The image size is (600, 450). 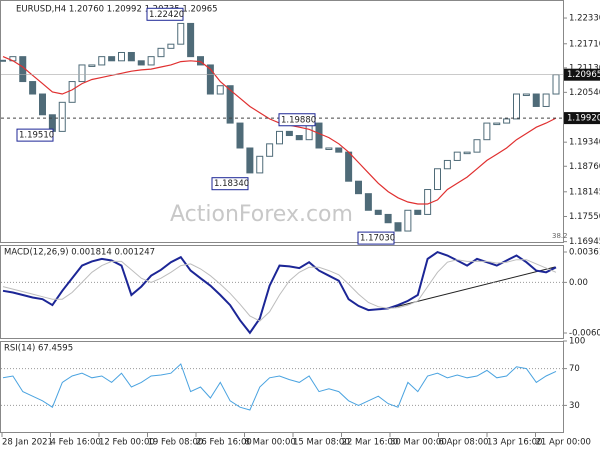 I want to click on macd-title: MACD(12,26,9) 0.001814 0.001247, so click(x=79, y=253).